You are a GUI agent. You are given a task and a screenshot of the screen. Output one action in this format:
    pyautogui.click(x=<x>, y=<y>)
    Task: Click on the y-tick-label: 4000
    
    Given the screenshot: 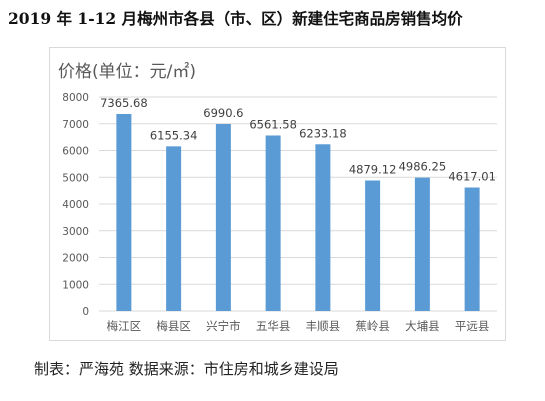 What is the action you would take?
    pyautogui.click(x=75, y=205)
    